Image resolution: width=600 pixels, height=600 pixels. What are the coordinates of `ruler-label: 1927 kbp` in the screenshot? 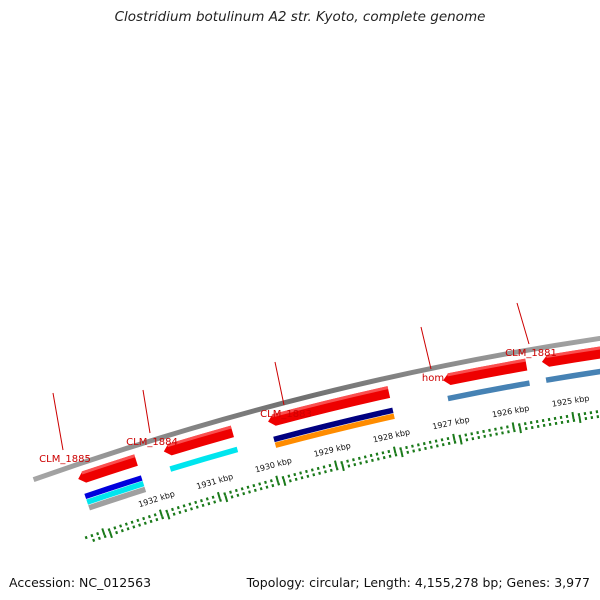 It's located at (451, 423).